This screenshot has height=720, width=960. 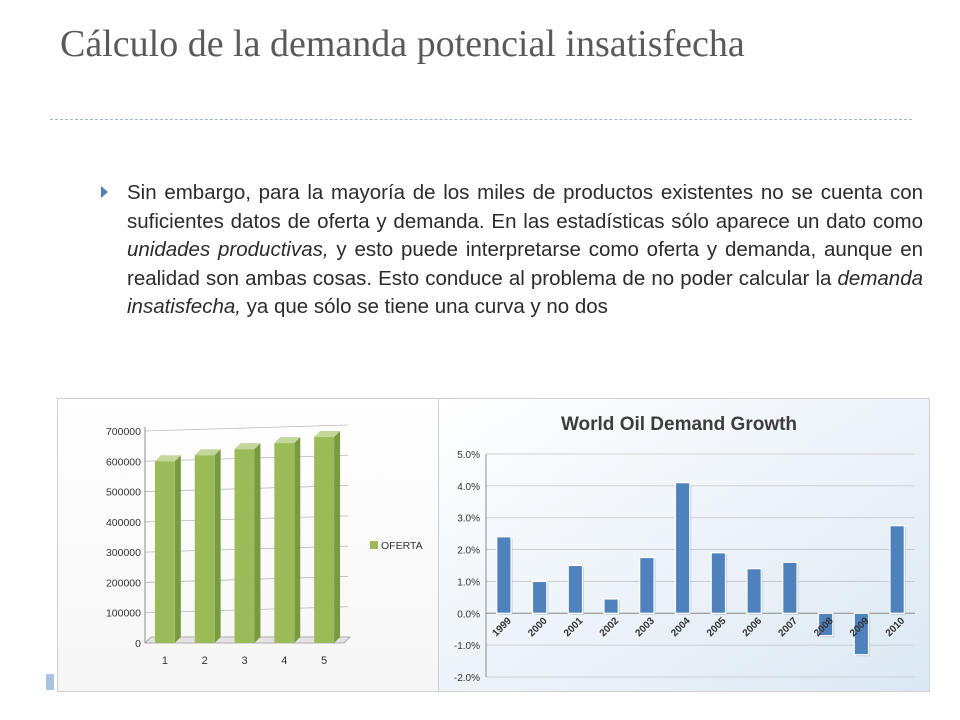 I want to click on bullet-emphasis-demanda: demanda insatisfecha,, so click(x=525, y=292).